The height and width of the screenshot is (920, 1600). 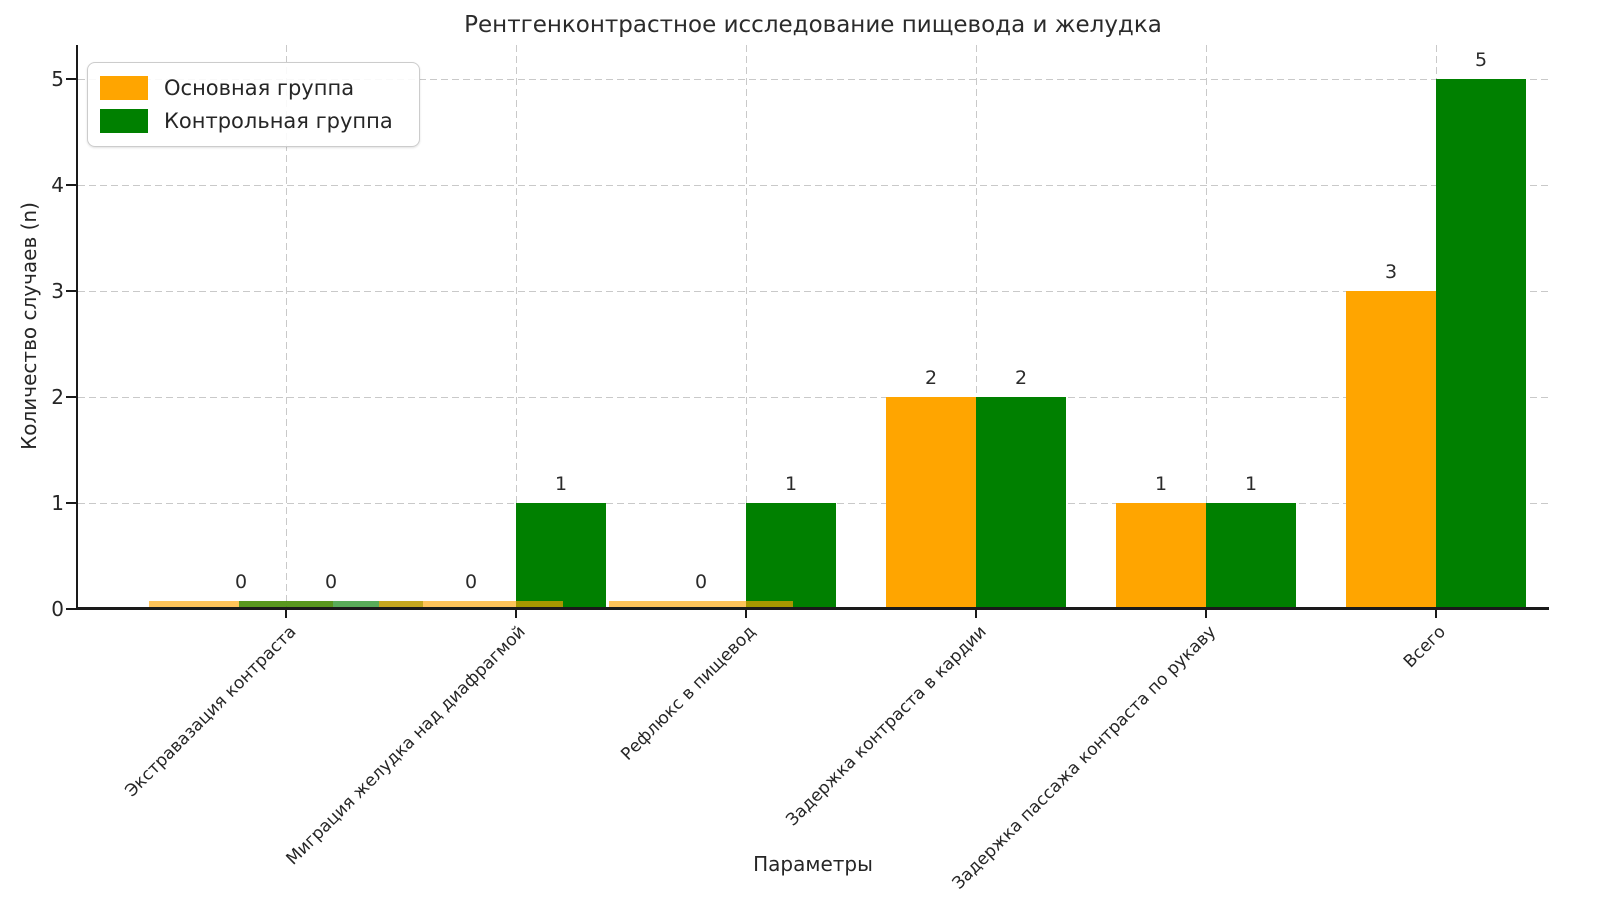 What do you see at coordinates (812, 608) in the screenshot?
I see `x-axis-spine` at bounding box center [812, 608].